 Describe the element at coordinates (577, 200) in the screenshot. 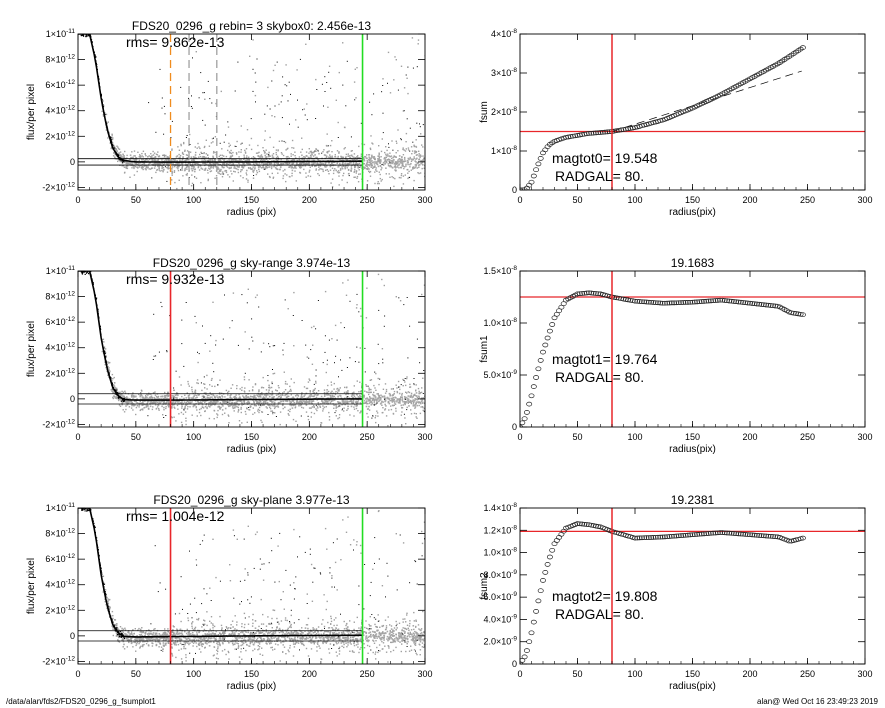

I see `x-tick-label: 50` at that location.